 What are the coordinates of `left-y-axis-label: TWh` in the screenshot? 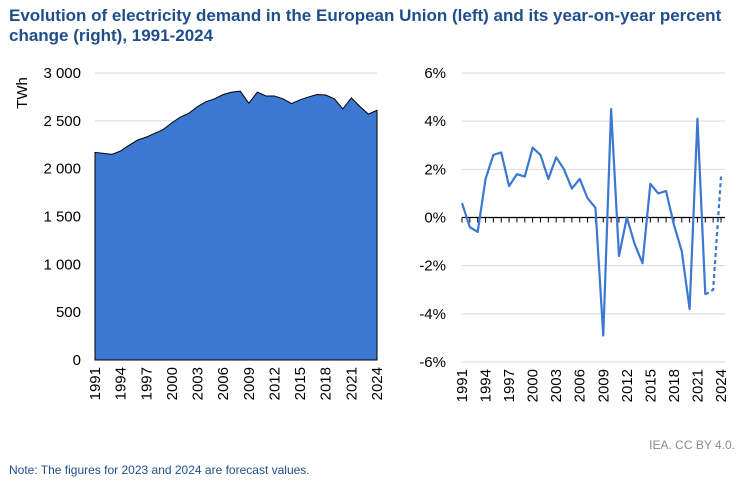 It's located at (22, 93).